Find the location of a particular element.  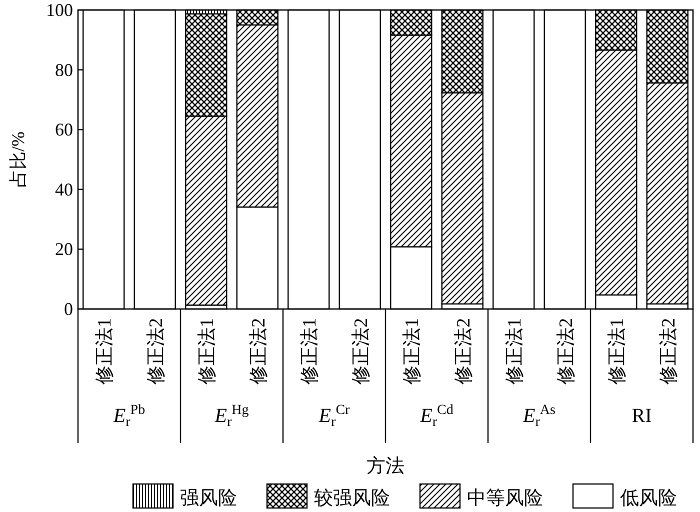

legend-label: 低风险 is located at coordinates (648, 498).